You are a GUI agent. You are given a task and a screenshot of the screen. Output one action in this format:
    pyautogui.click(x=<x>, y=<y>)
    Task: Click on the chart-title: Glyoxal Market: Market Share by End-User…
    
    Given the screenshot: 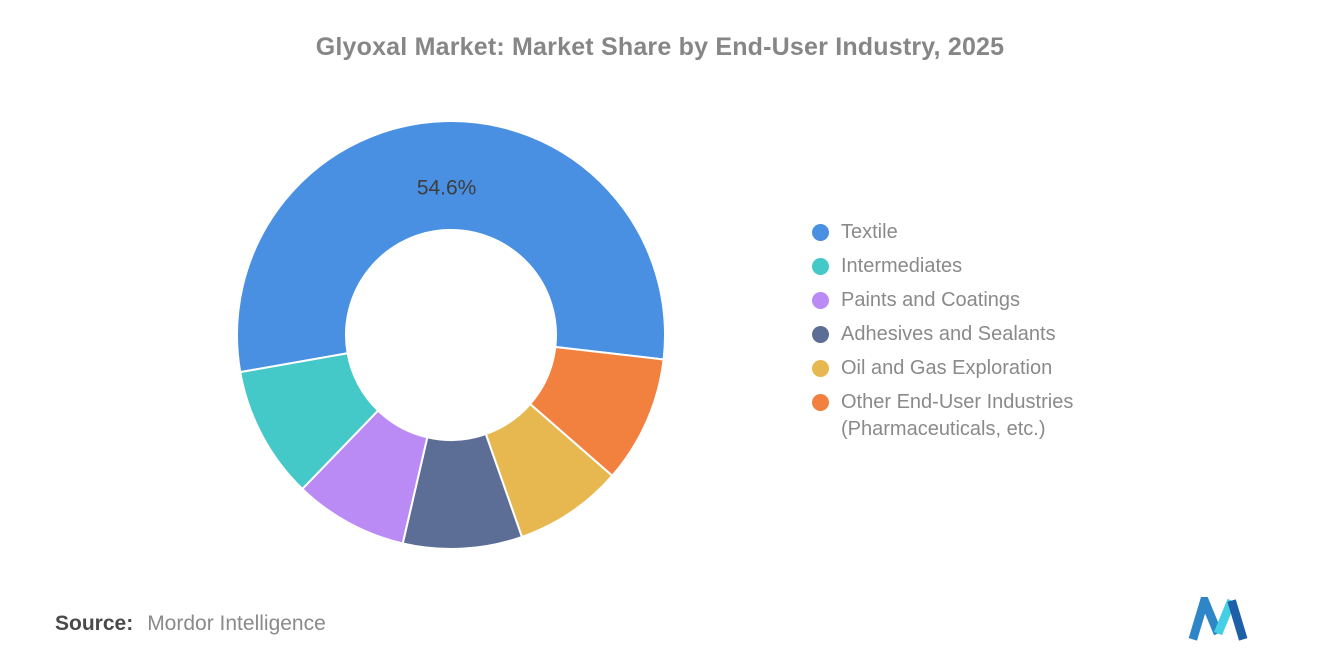 What is the action you would take?
    pyautogui.click(x=660, y=47)
    